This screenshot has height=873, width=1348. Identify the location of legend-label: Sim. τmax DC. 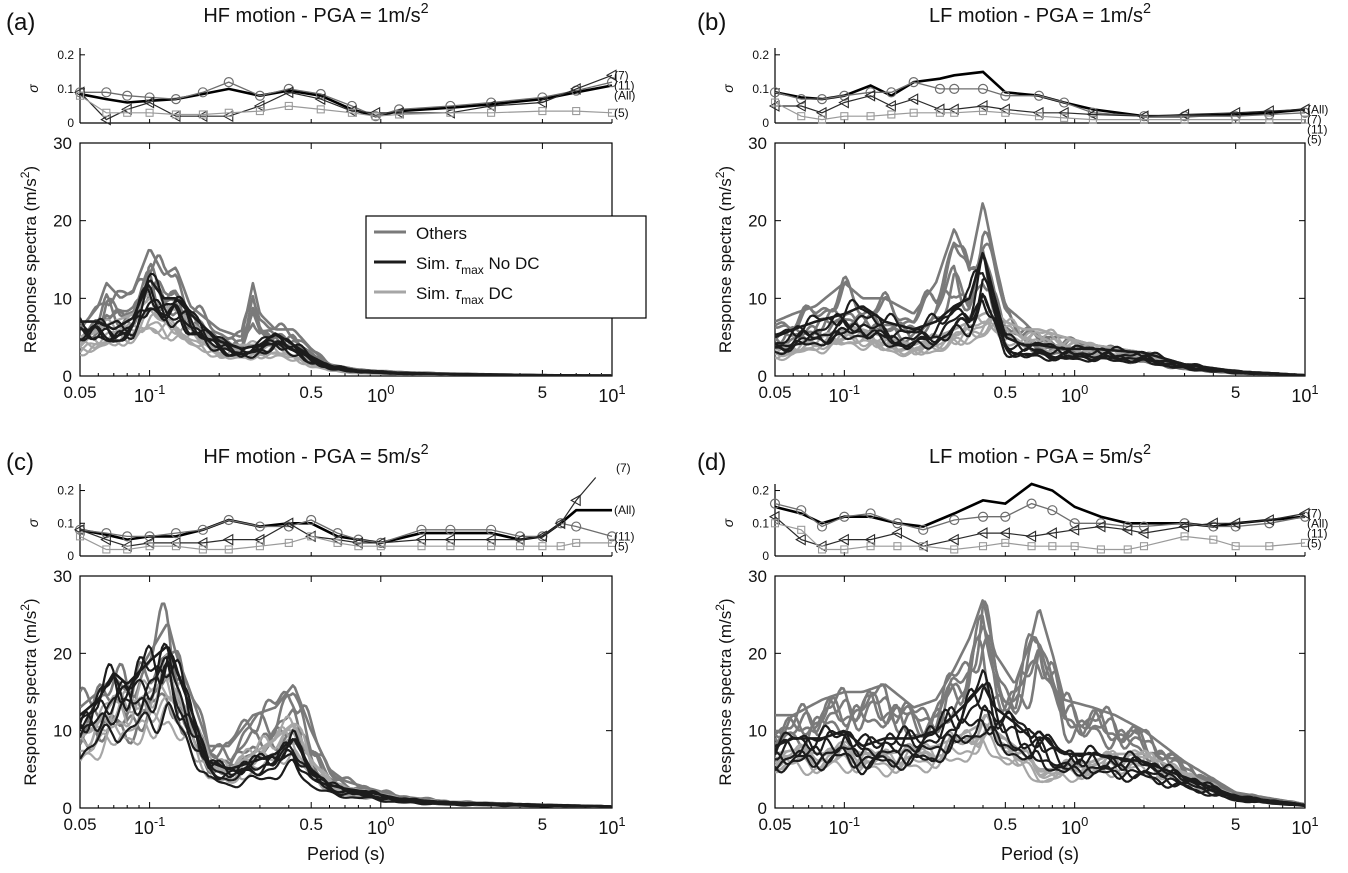
(464, 295).